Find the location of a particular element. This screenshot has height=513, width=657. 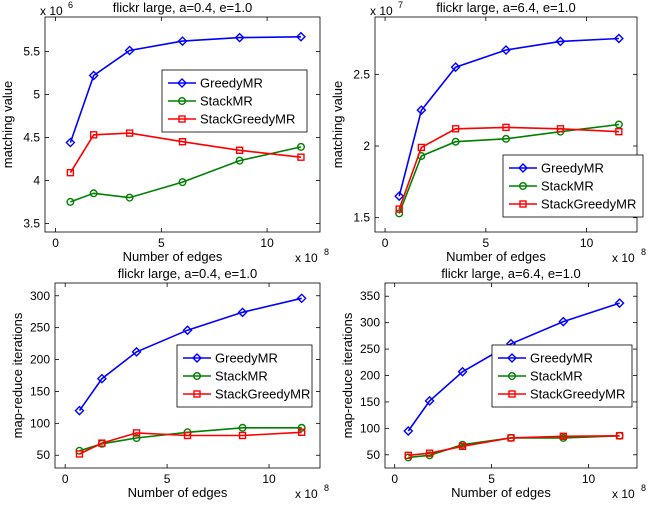

y-tick-label: 3.5 is located at coordinates (31, 223).